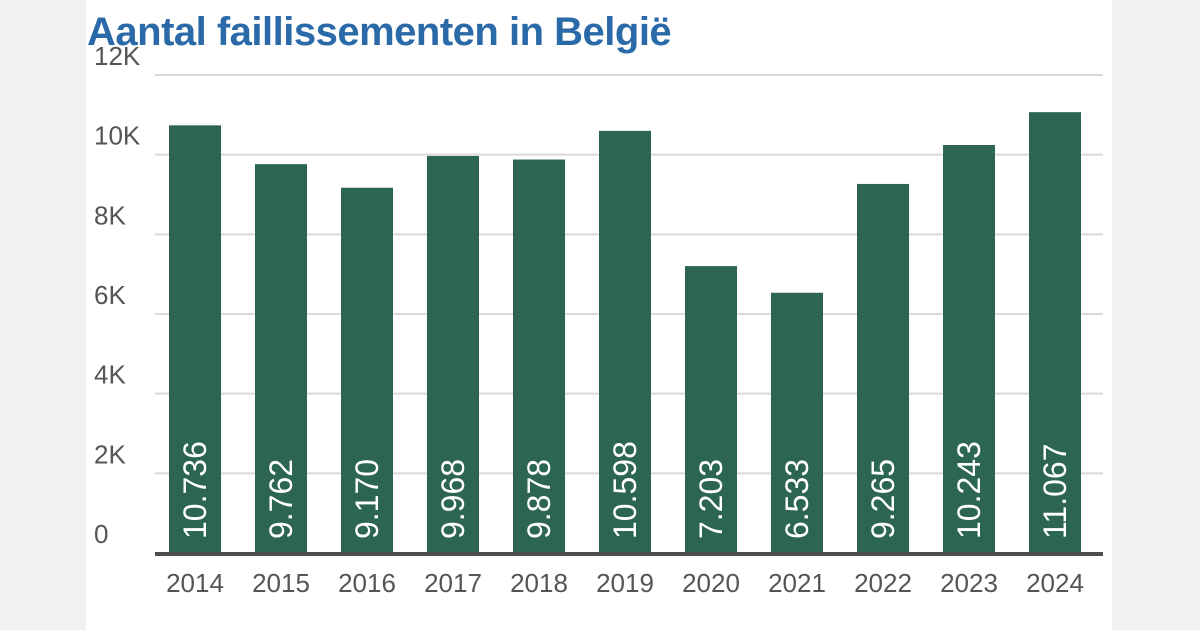  I want to click on y-tick-label: 4K, so click(110, 375).